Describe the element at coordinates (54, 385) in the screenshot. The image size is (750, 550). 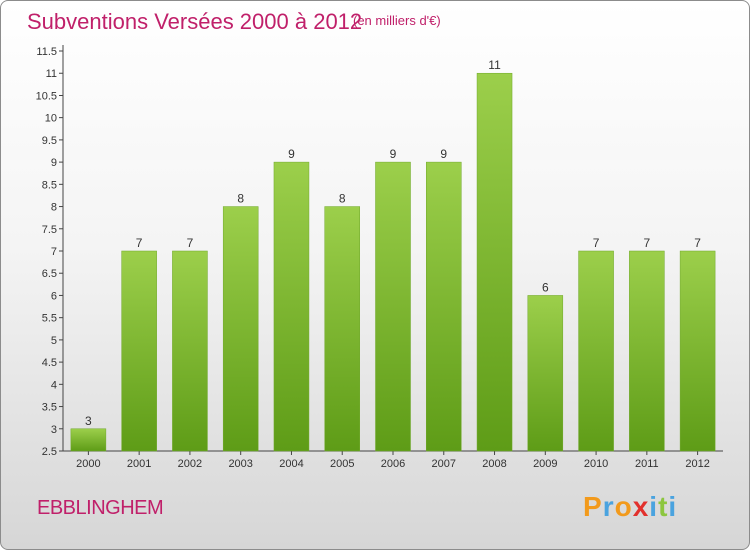
I see `y-tick-label: 4` at that location.